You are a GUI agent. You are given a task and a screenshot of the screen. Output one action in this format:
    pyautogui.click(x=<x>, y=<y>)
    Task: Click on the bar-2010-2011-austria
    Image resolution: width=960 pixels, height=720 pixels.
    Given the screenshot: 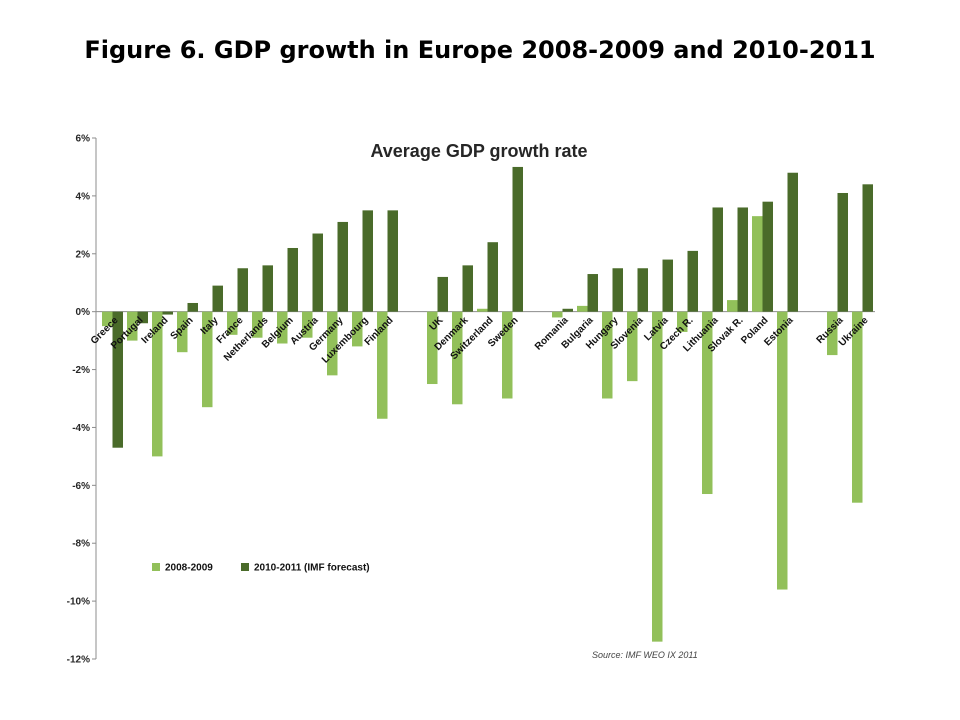 What is the action you would take?
    pyautogui.click(x=317, y=272)
    